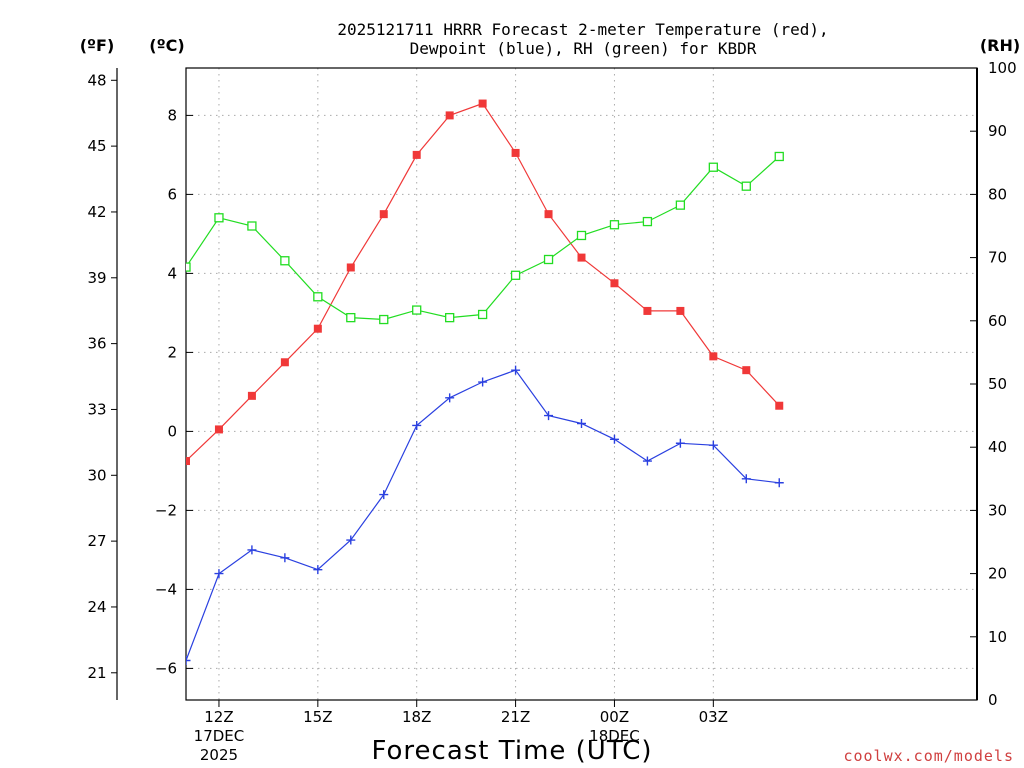  I want to click on time-tick-label: 18DEC, so click(614, 736).